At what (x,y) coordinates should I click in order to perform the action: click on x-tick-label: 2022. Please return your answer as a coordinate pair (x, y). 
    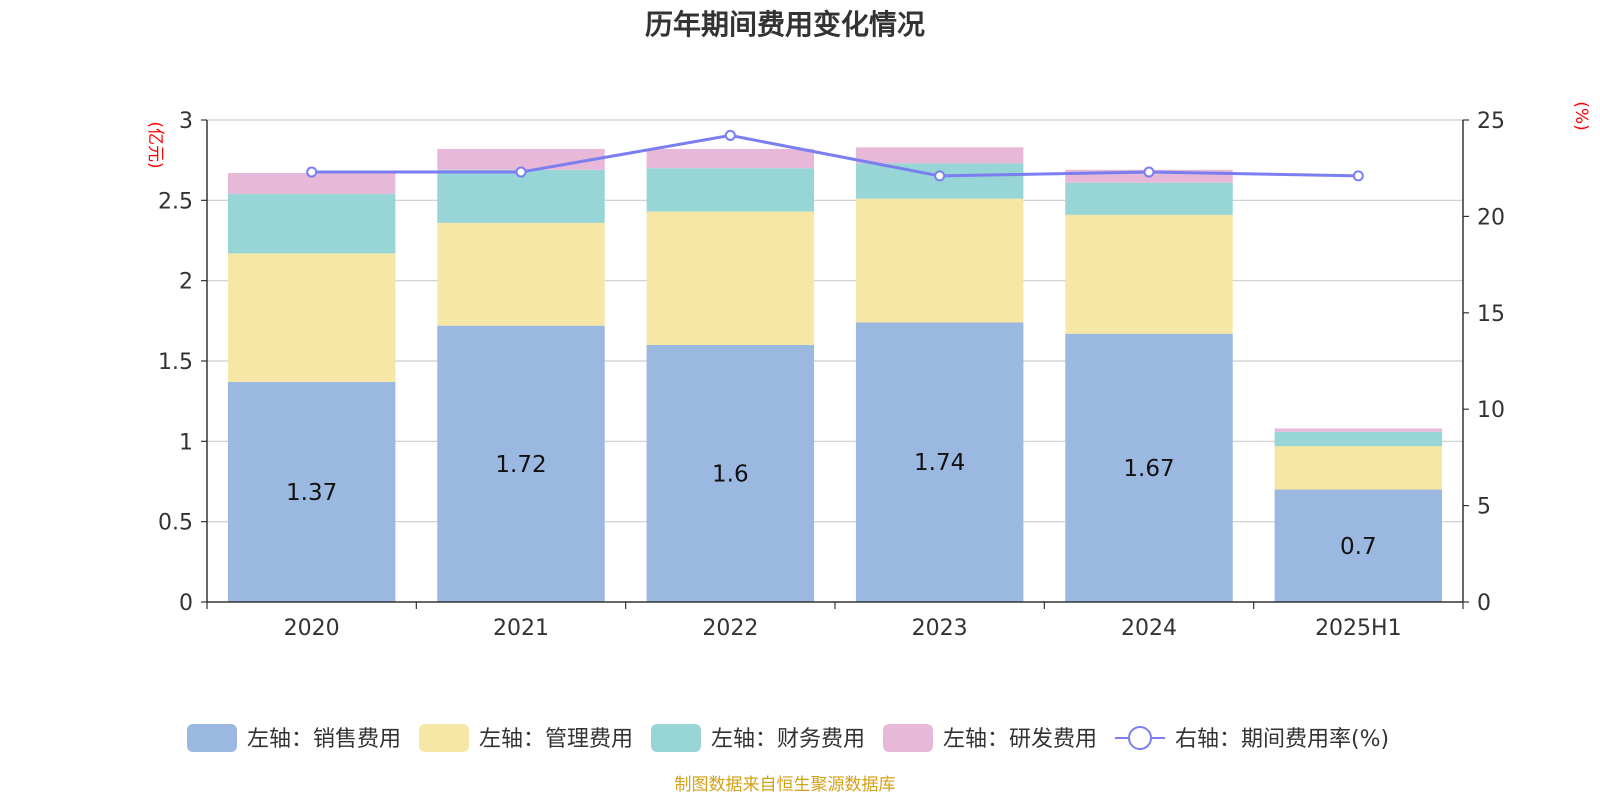
    Looking at the image, I should click on (730, 628).